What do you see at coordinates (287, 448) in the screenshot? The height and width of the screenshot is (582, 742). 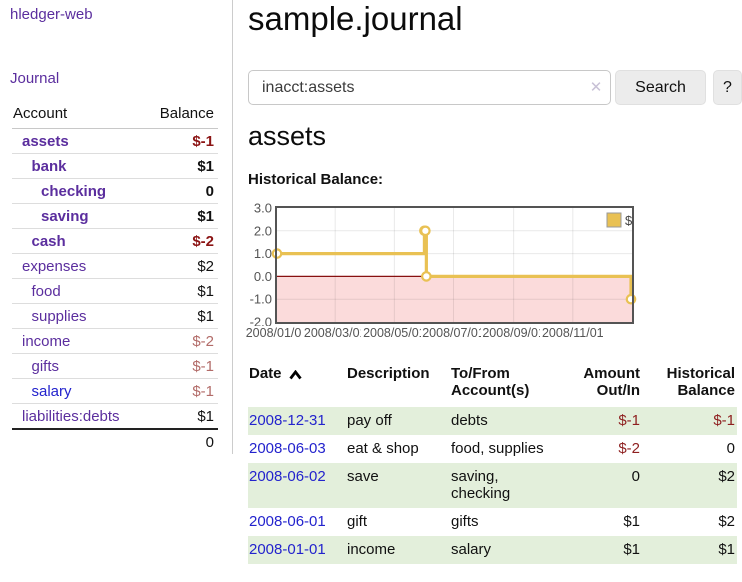 I see `transaction-date-link: 2008-06-03` at bounding box center [287, 448].